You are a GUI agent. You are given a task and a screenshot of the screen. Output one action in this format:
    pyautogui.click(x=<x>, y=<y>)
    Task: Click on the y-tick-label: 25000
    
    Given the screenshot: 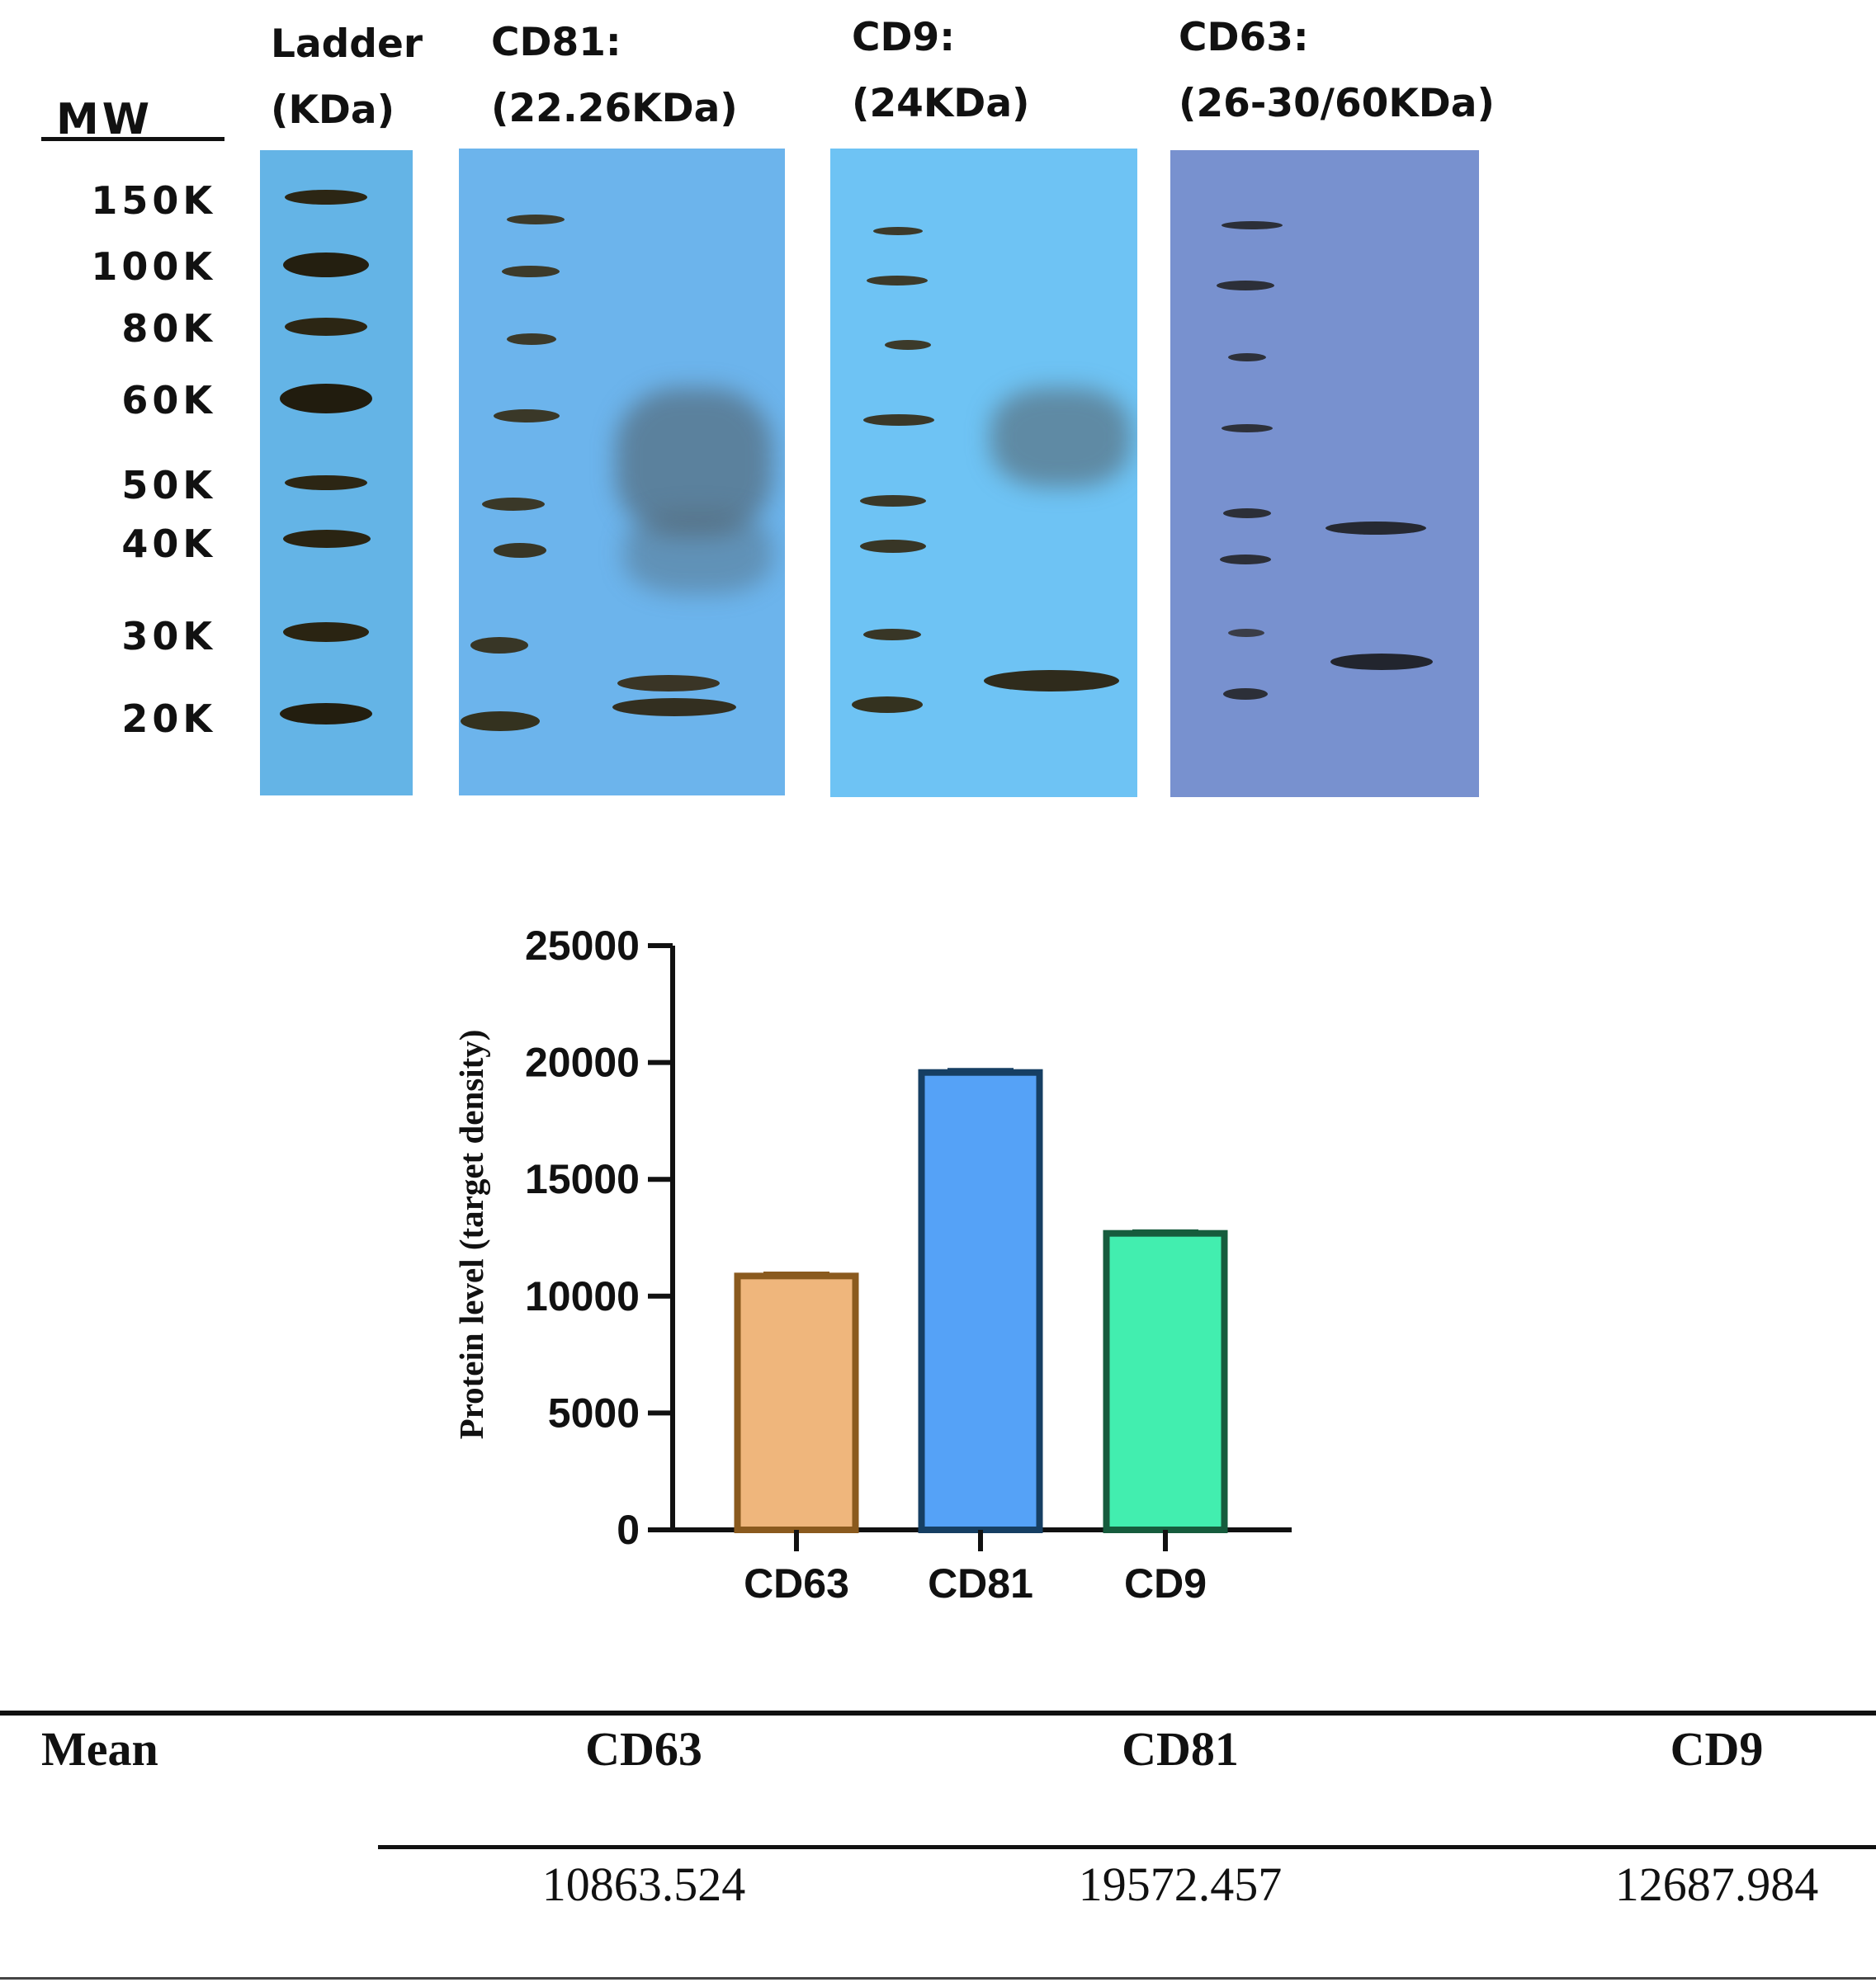 What is the action you would take?
    pyautogui.click(x=582, y=946)
    